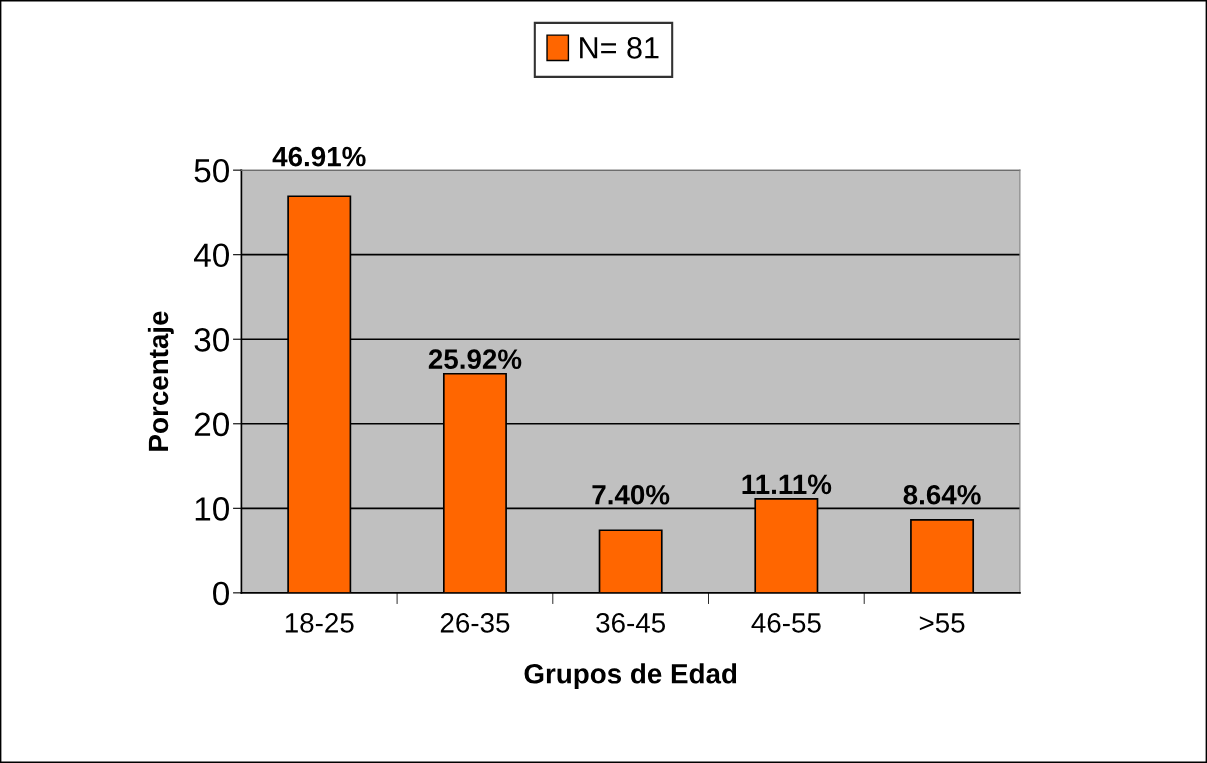  I want to click on data-label: 8.64%, so click(942, 494).